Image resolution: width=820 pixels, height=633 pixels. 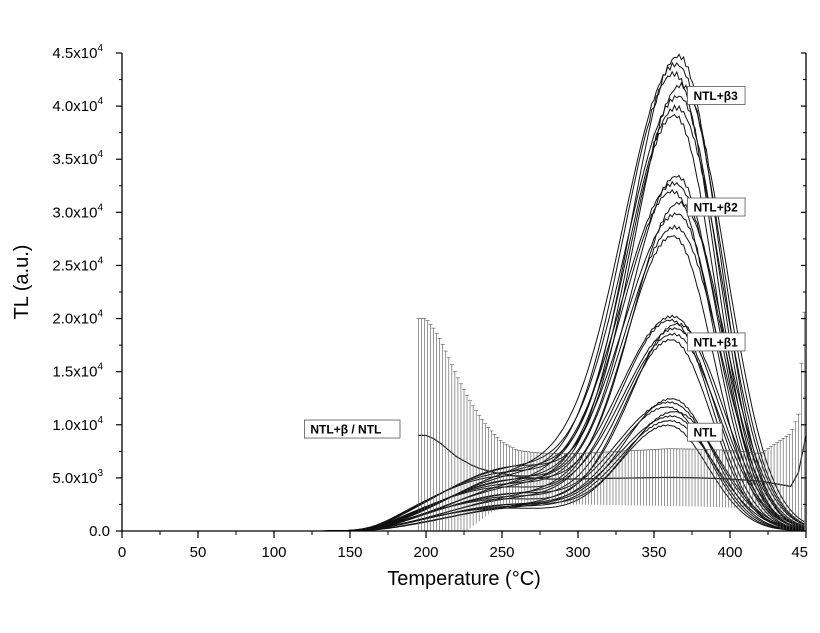 What do you see at coordinates (653, 552) in the screenshot?
I see `x-tick-label: 350` at bounding box center [653, 552].